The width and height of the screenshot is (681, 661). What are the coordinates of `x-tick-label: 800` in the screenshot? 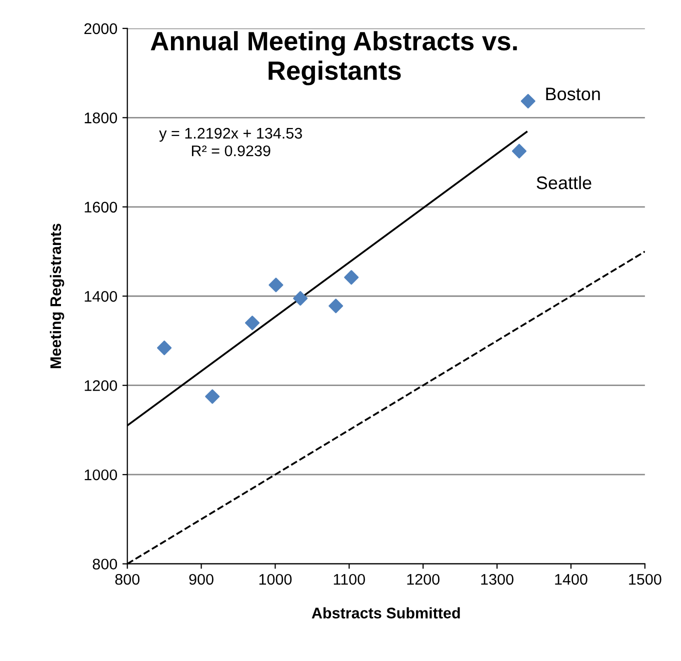 It's located at (127, 579).